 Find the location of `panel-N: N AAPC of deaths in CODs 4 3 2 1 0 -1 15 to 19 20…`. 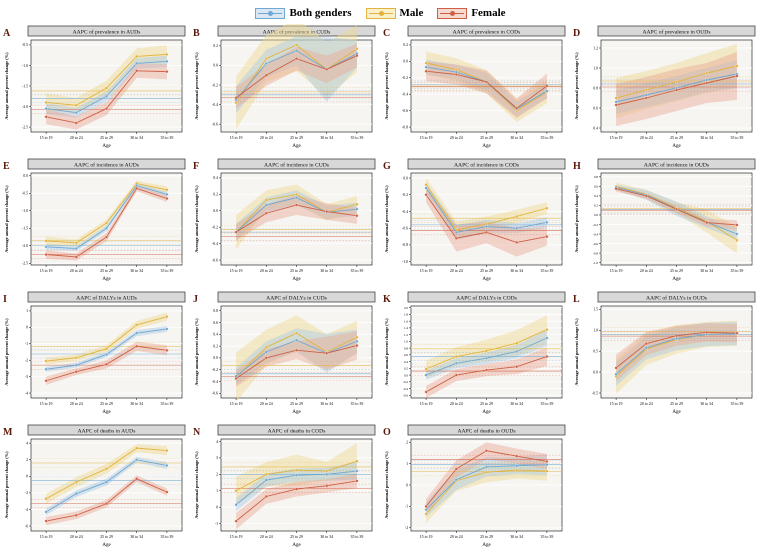

panel-N: N AAPC of deaths in CODs 4 3 2 1 0 -1 15 to 19 20… is located at coordinates (285, 489).